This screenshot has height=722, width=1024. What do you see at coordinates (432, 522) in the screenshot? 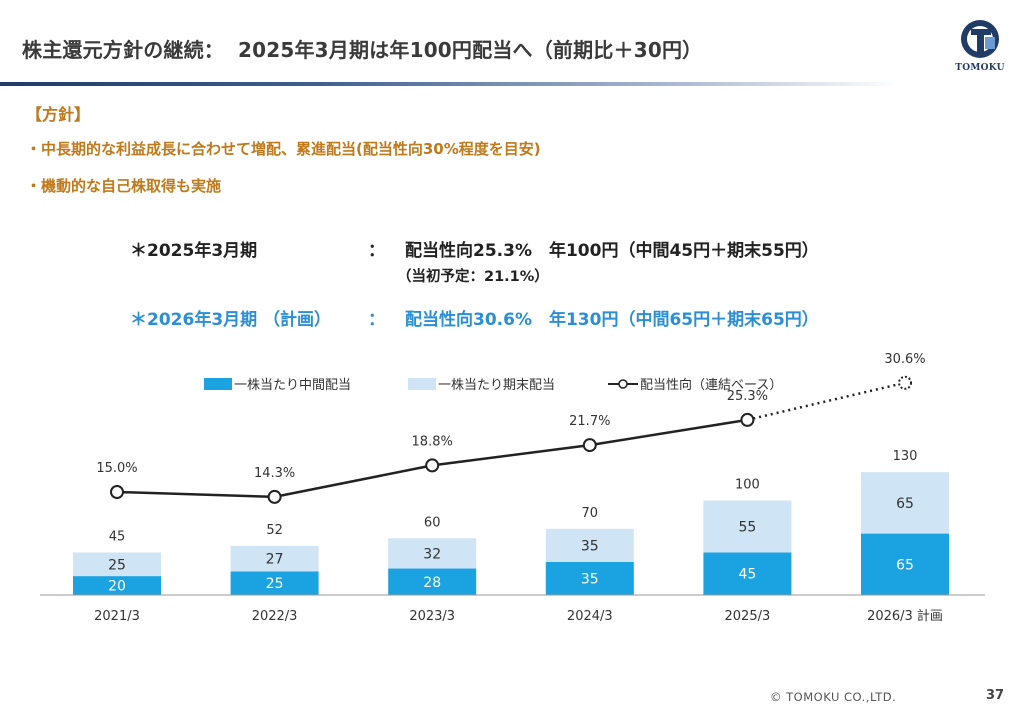
I see `label-total-2: 60` at bounding box center [432, 522].